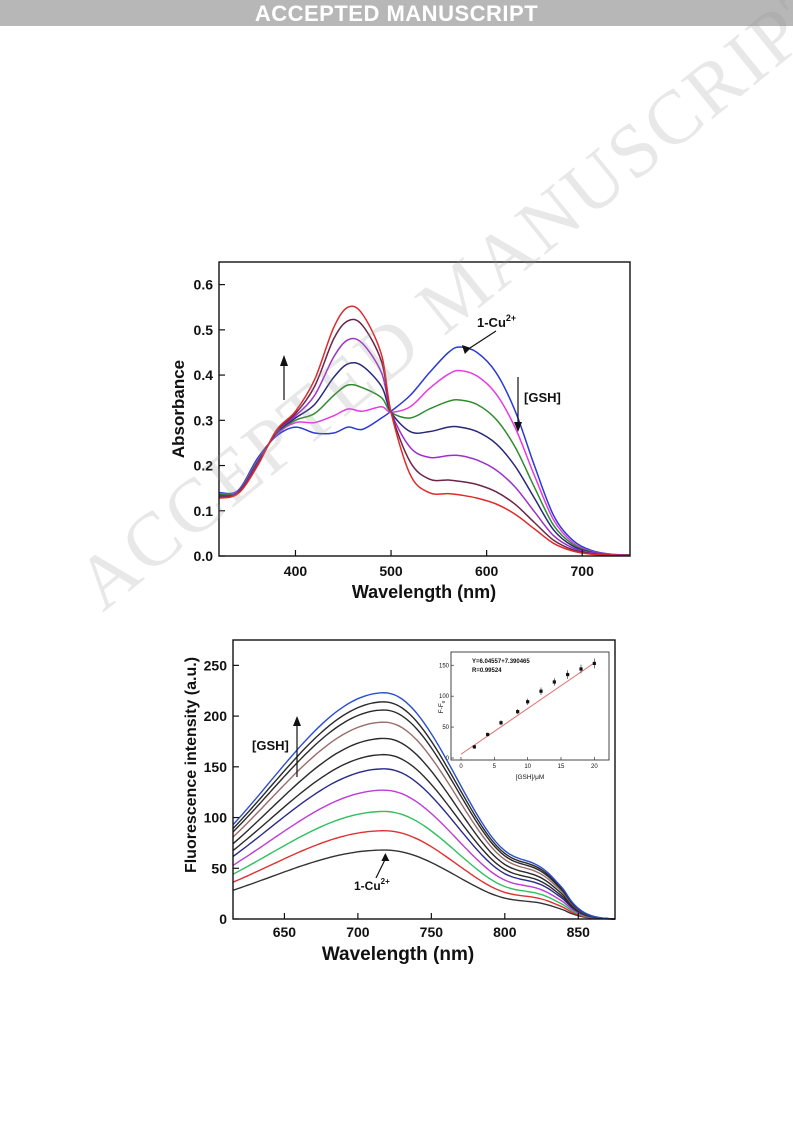 The width and height of the screenshot is (793, 1121). Describe the element at coordinates (204, 330) in the screenshot. I see `absorbance-y-tick-label: 0.5` at that location.